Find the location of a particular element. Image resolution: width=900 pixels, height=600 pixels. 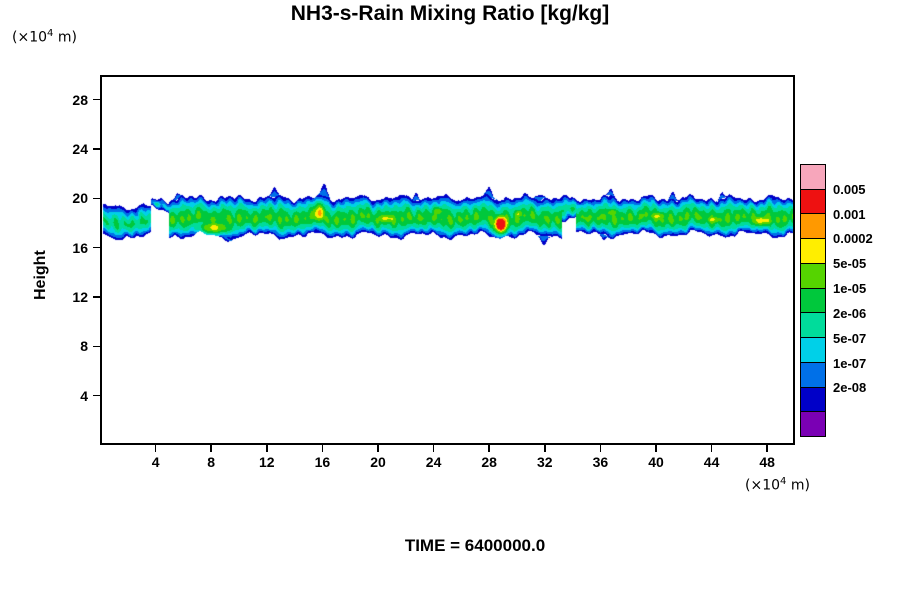

x-unit-exponent: 4 is located at coordinates (783, 481).